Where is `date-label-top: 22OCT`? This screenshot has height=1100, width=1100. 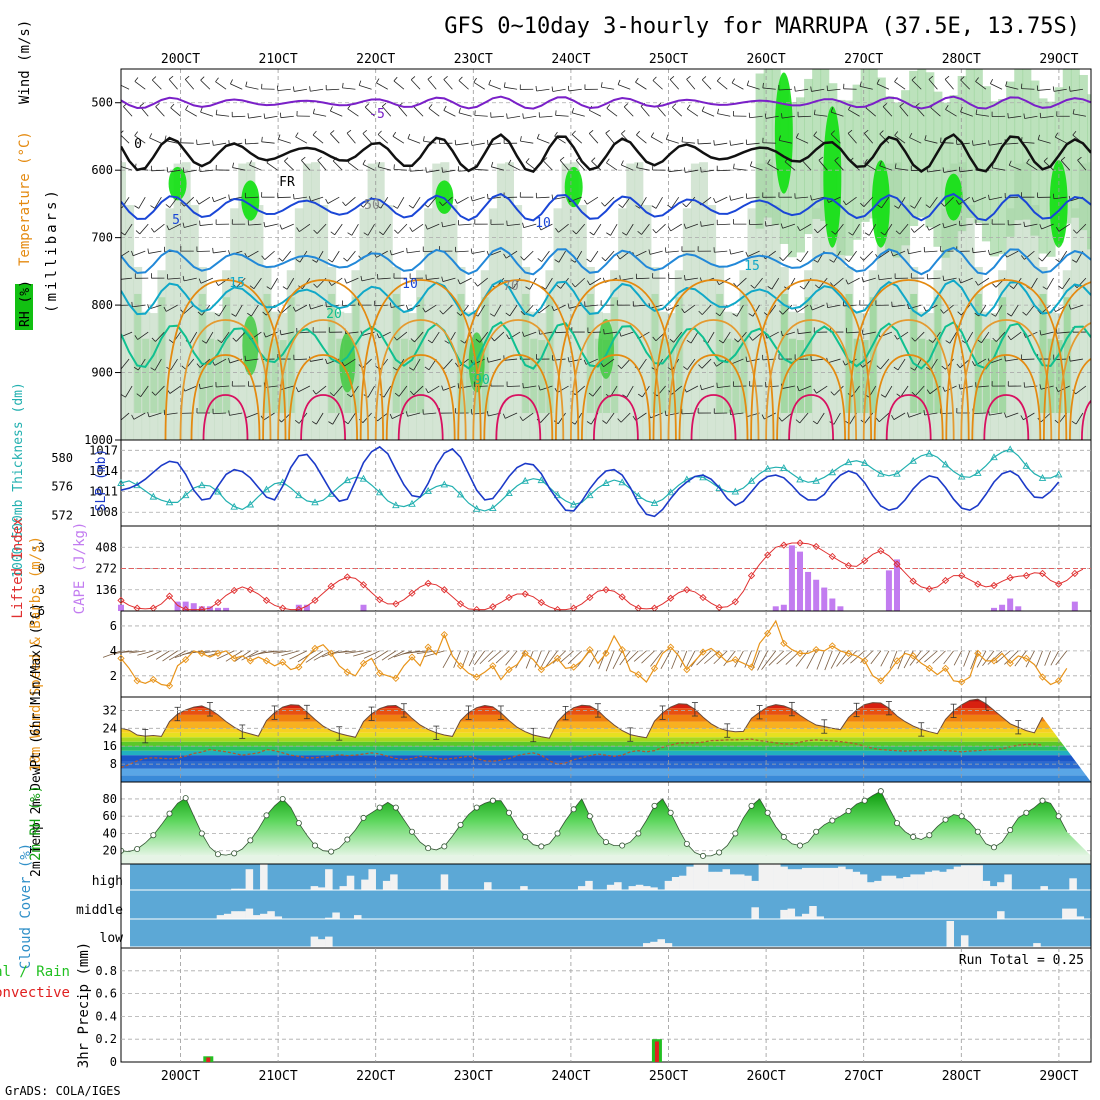
date-label-top: 22OCT is located at coordinates (375, 59).